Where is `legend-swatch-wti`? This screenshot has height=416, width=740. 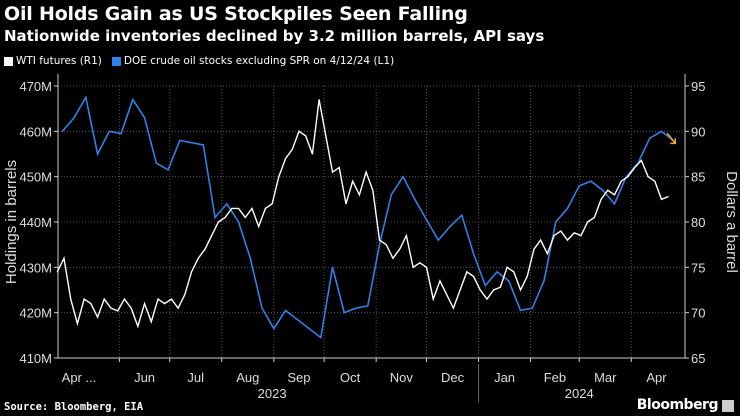
legend-swatch-wti is located at coordinates (8, 61).